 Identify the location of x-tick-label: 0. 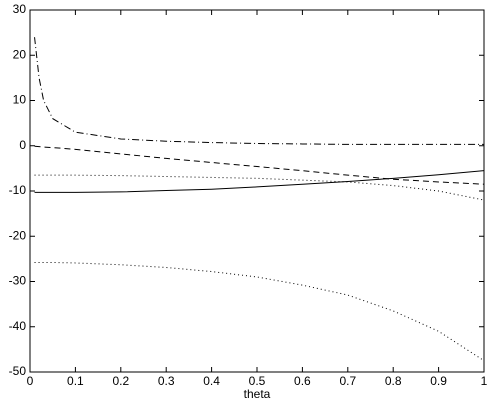
(30, 381).